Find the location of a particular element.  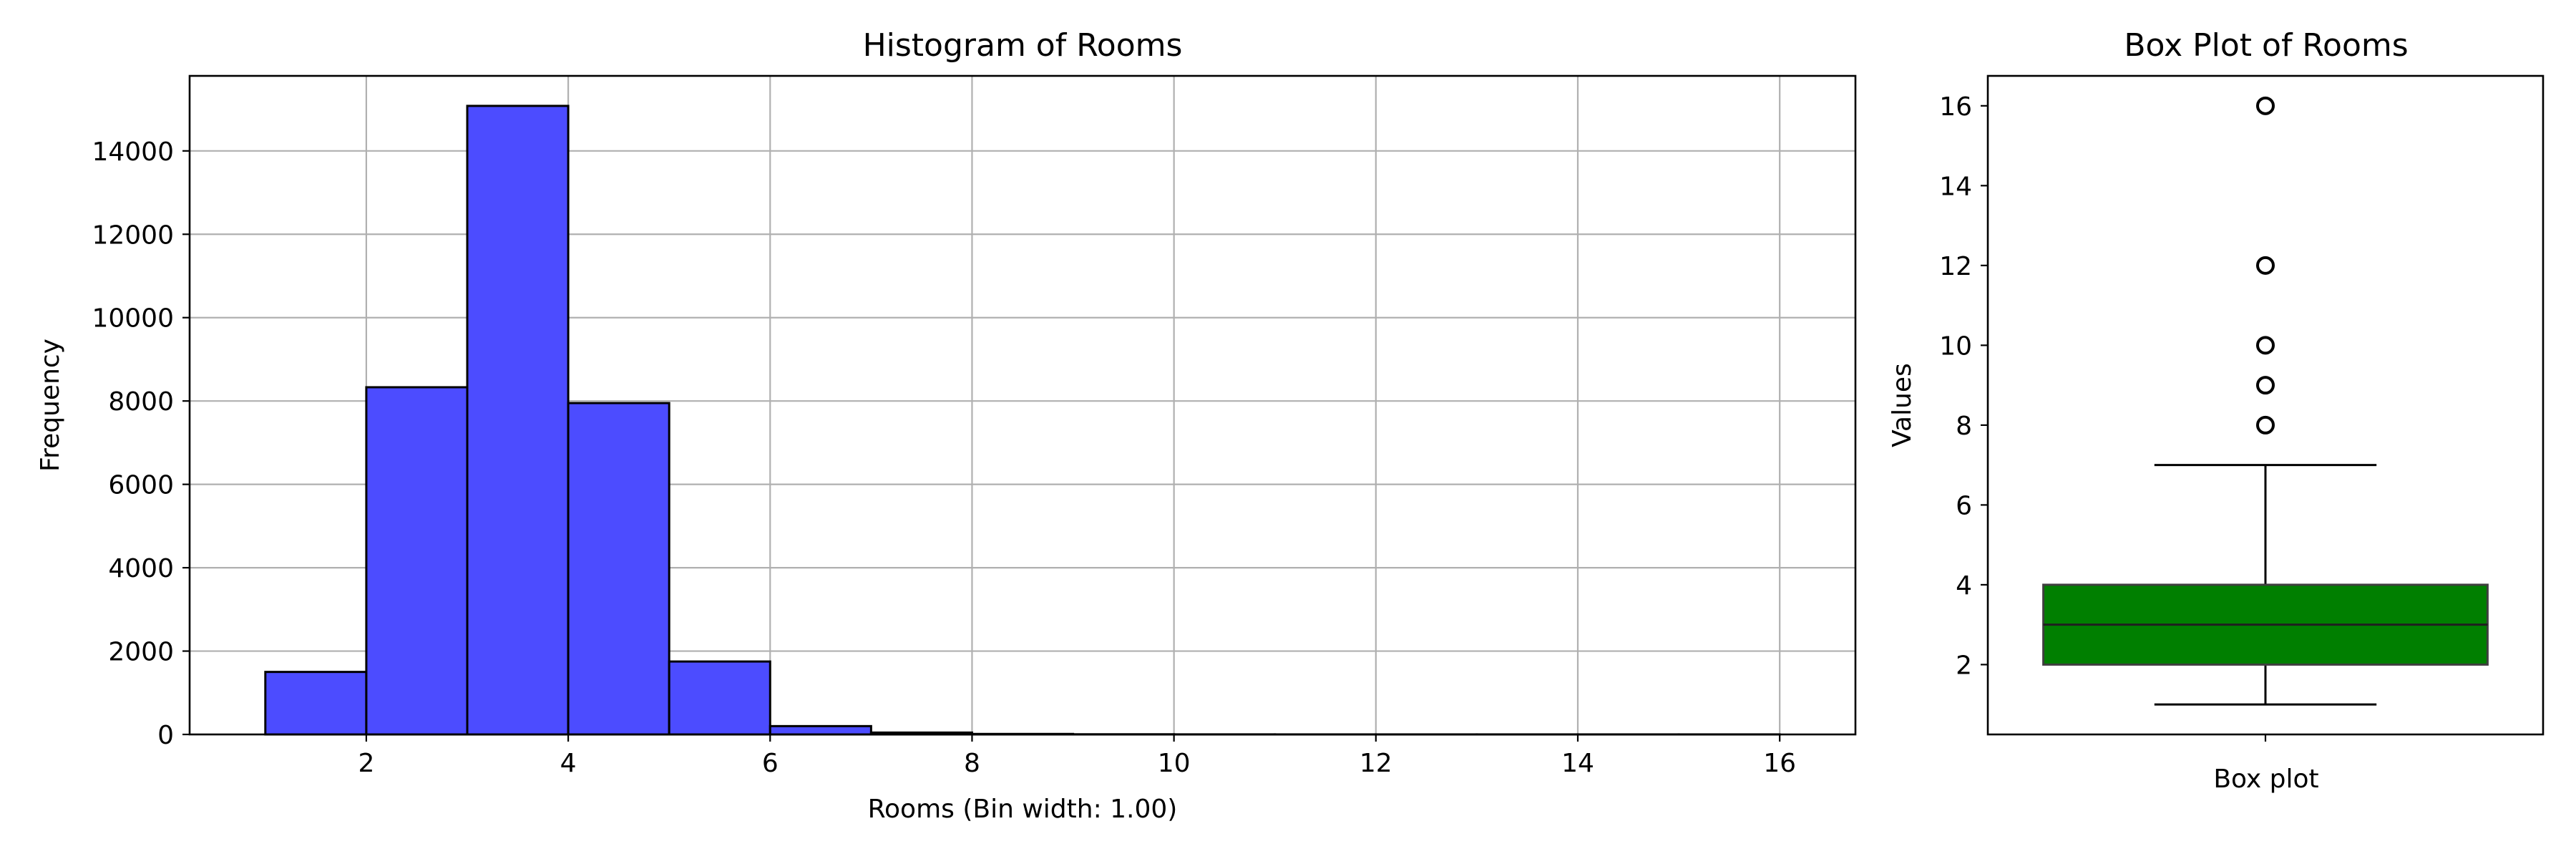

boxplot-y-tick-label: 16 is located at coordinates (1955, 107).